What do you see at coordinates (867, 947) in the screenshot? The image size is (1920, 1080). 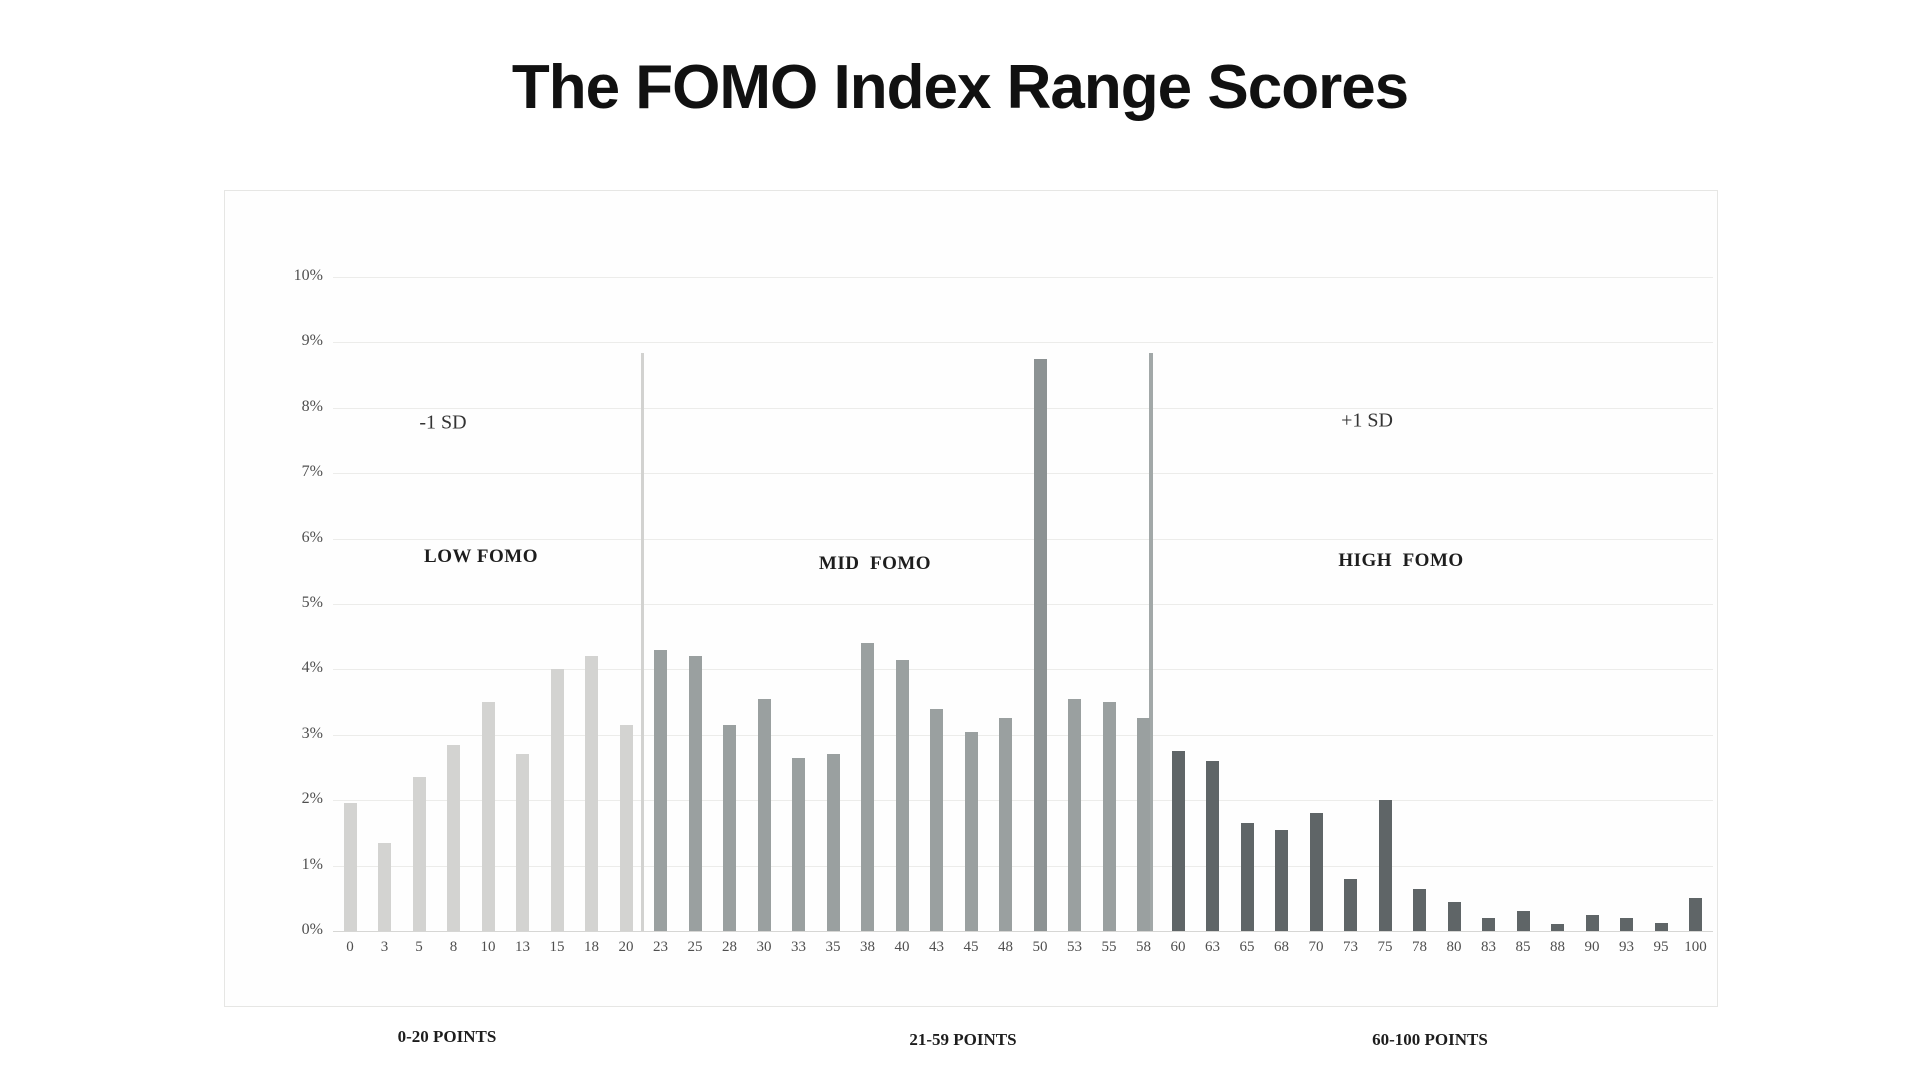 I see `x-tick-label: 38` at bounding box center [867, 947].